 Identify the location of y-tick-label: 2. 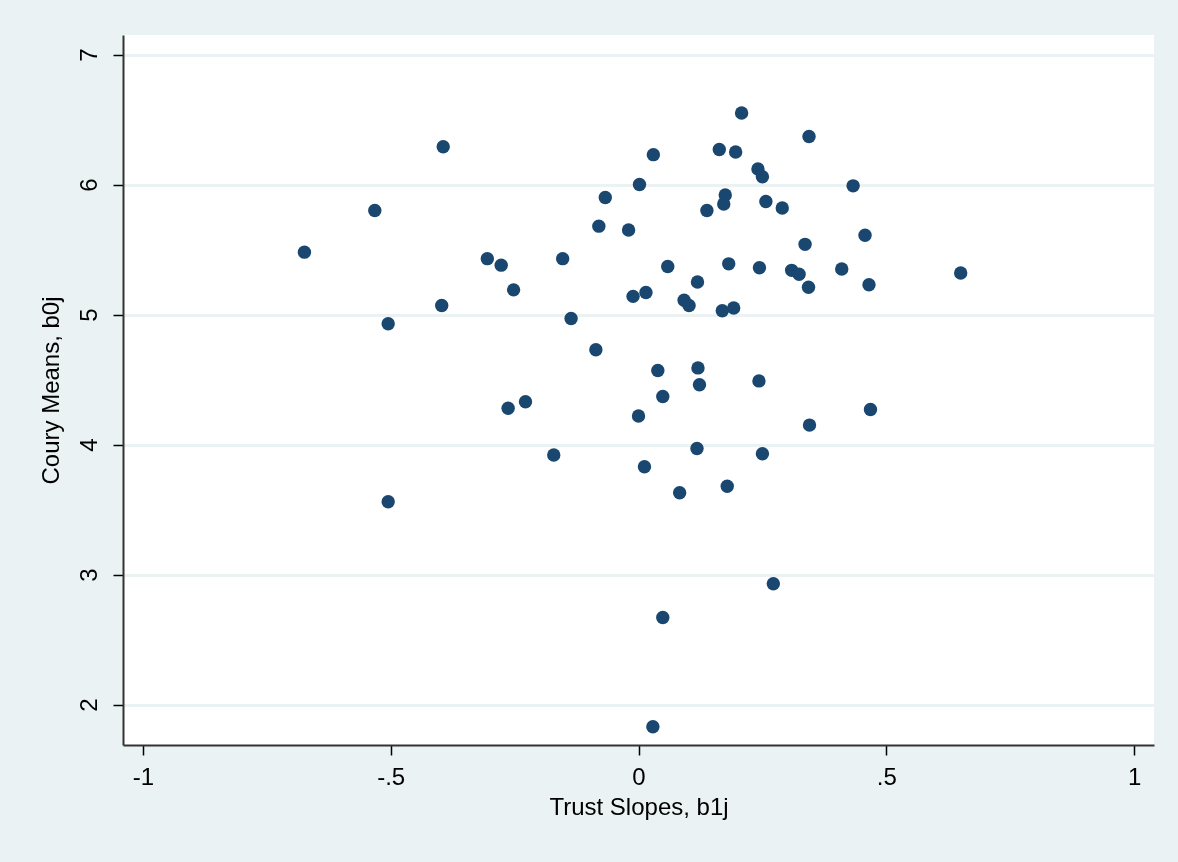
(88, 705).